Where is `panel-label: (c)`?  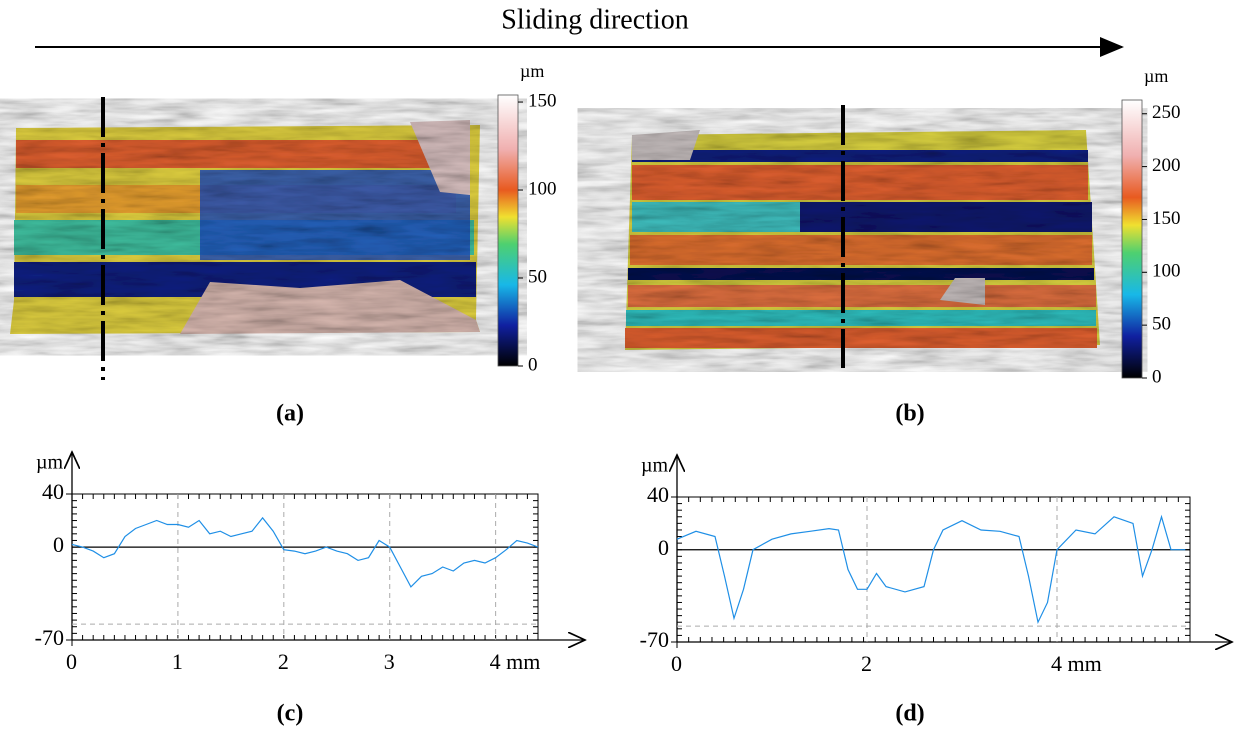 panel-label: (c) is located at coordinates (290, 714).